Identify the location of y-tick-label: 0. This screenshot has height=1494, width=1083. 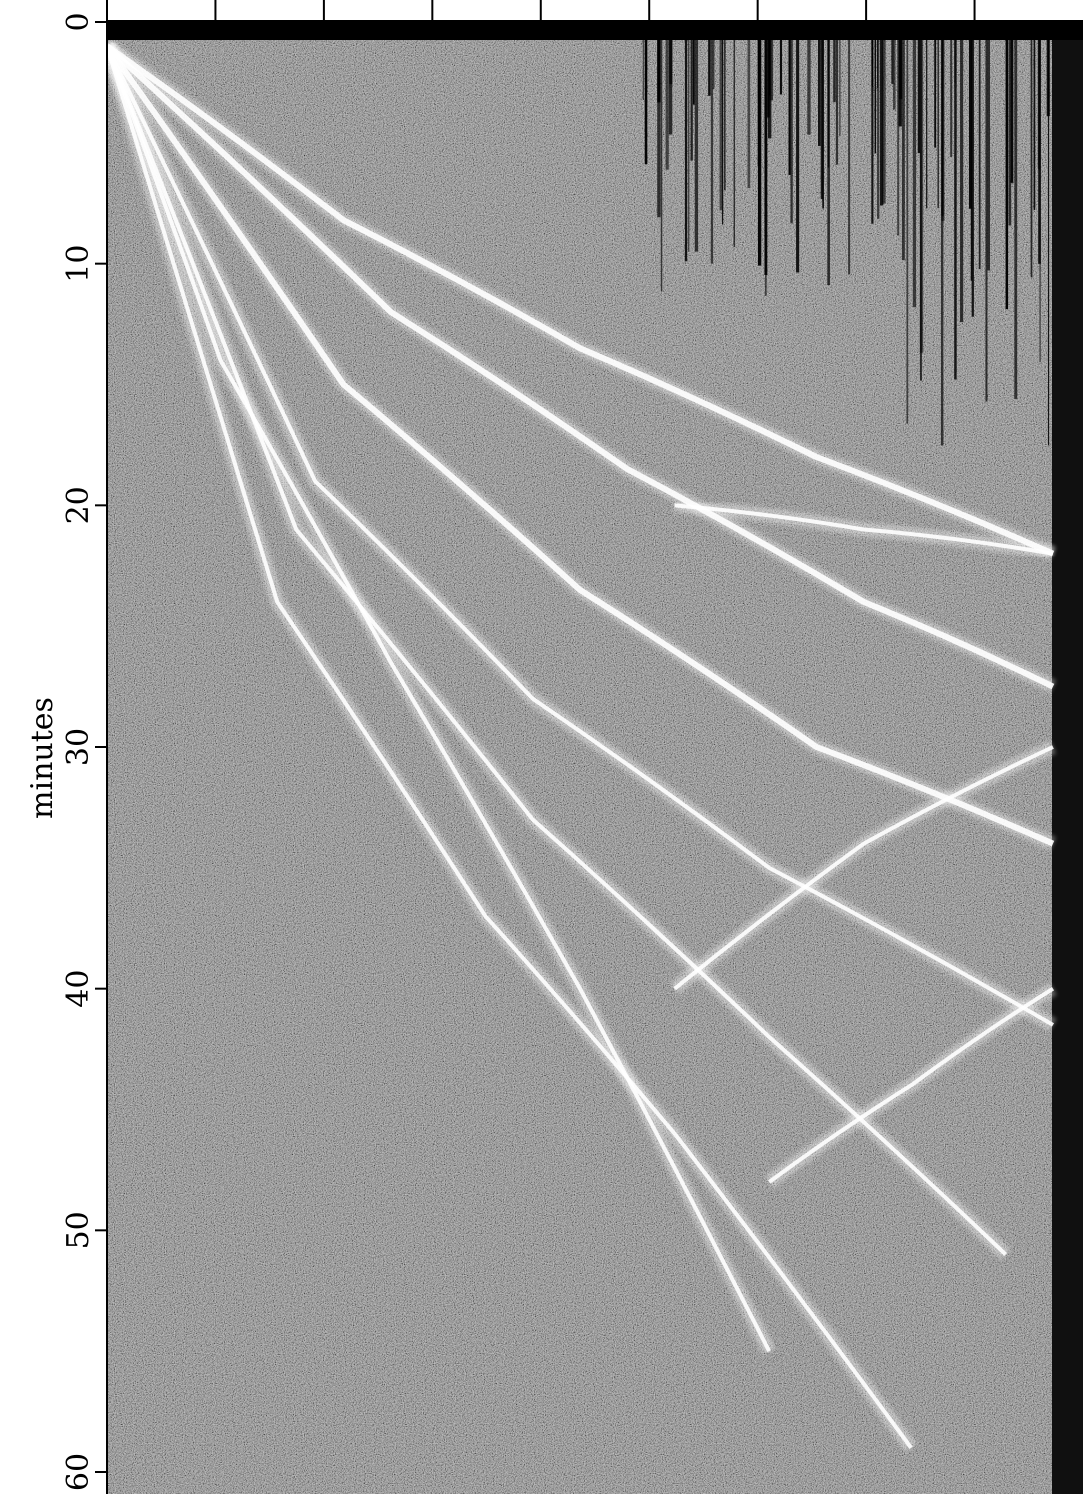
(78, 21).